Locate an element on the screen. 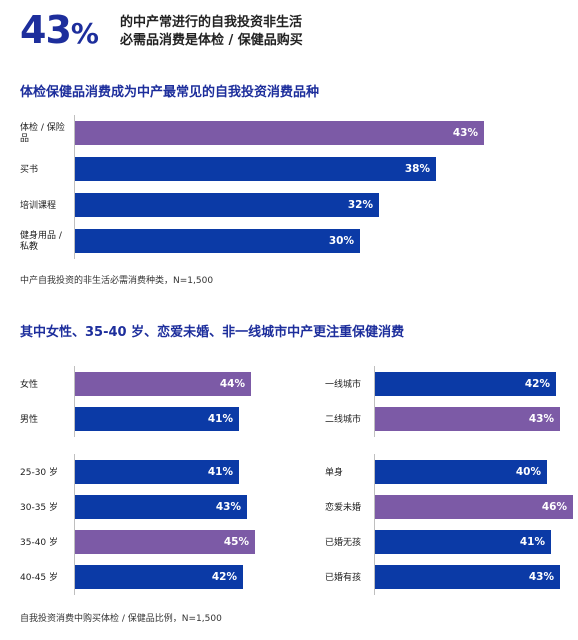 This screenshot has height=640, width=578. bar-row: 一线城市 42% is located at coordinates (451, 385).